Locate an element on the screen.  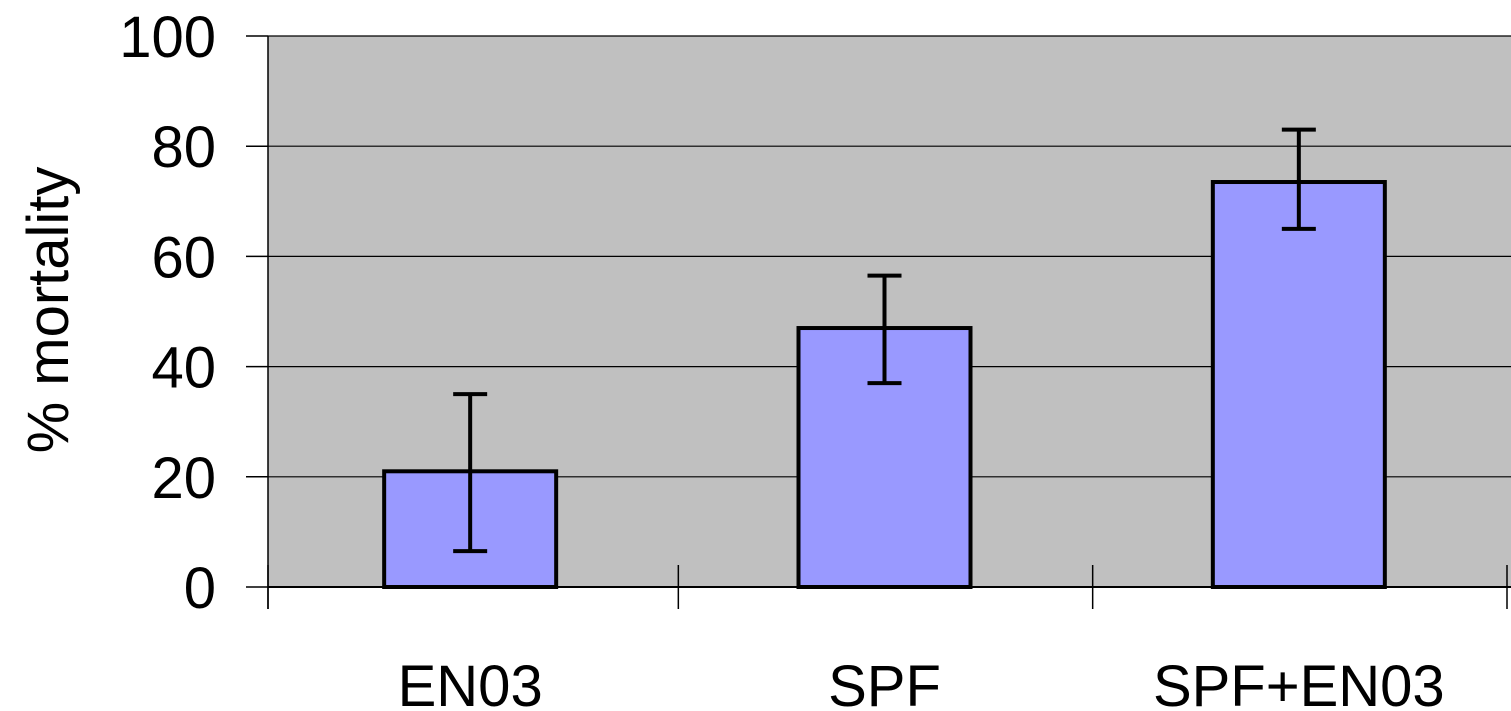
y-tick-label: 60 is located at coordinates (183, 257).